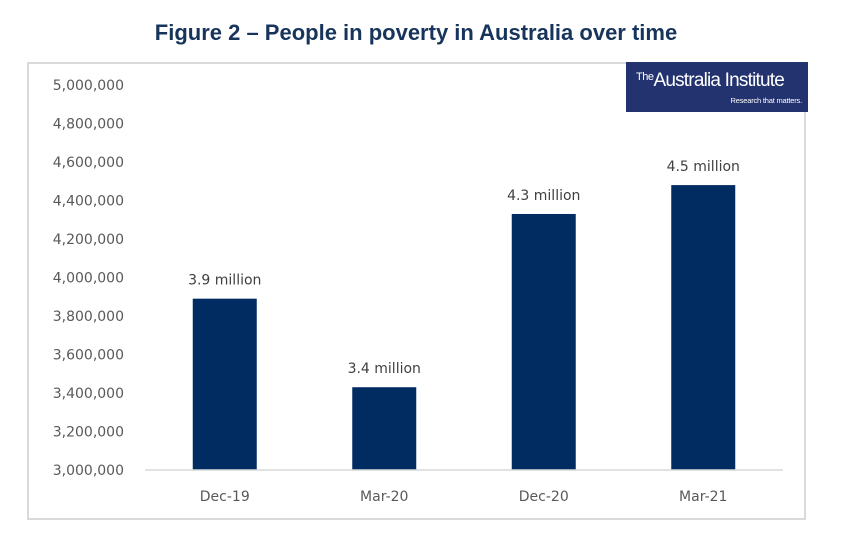  What do you see at coordinates (464, 497) in the screenshot?
I see `x-axis-ticks: Dec-19 Mar-20 Dec-20 Mar-21` at bounding box center [464, 497].